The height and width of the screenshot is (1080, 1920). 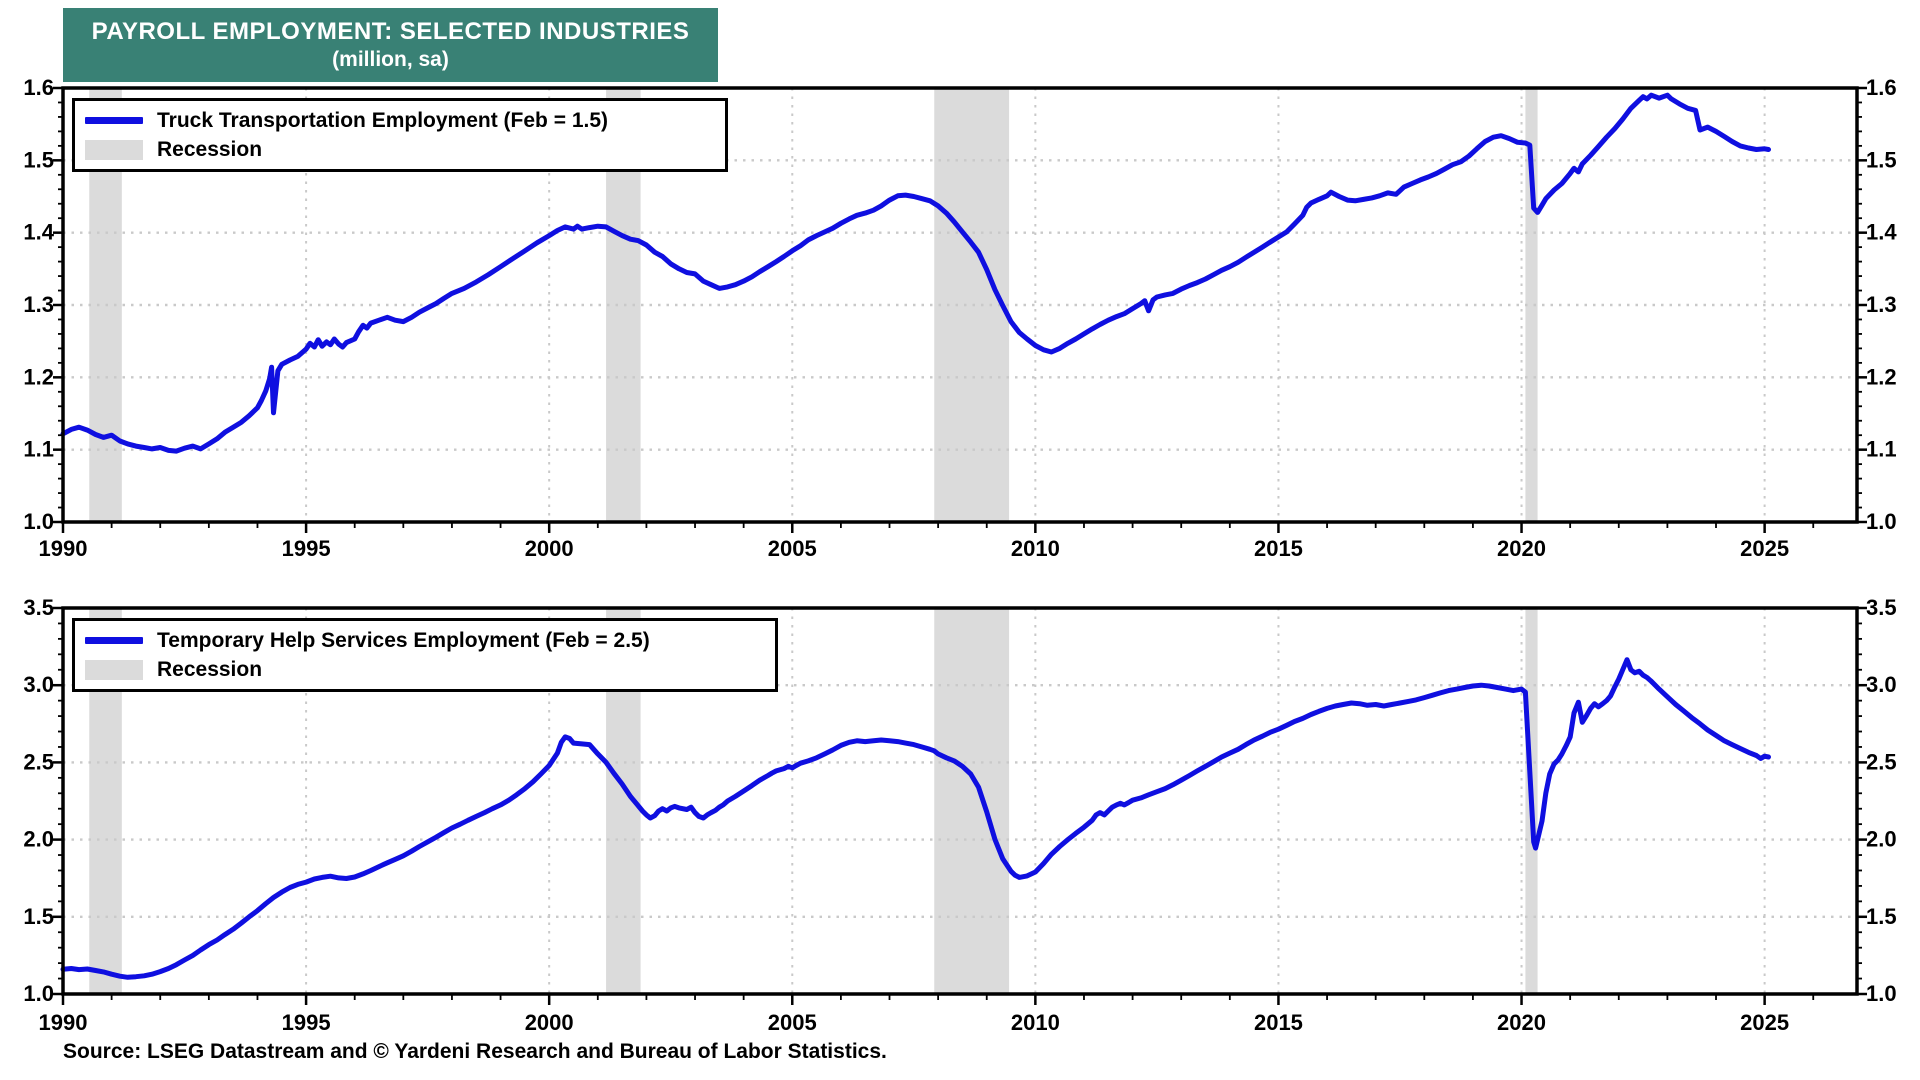 I want to click on y-axis-label-left: 1.1, so click(x=38, y=449).